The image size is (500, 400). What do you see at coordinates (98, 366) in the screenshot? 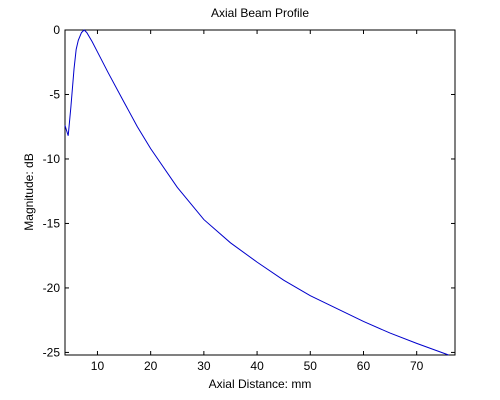
I see `x-tick-label: 10` at bounding box center [98, 366].